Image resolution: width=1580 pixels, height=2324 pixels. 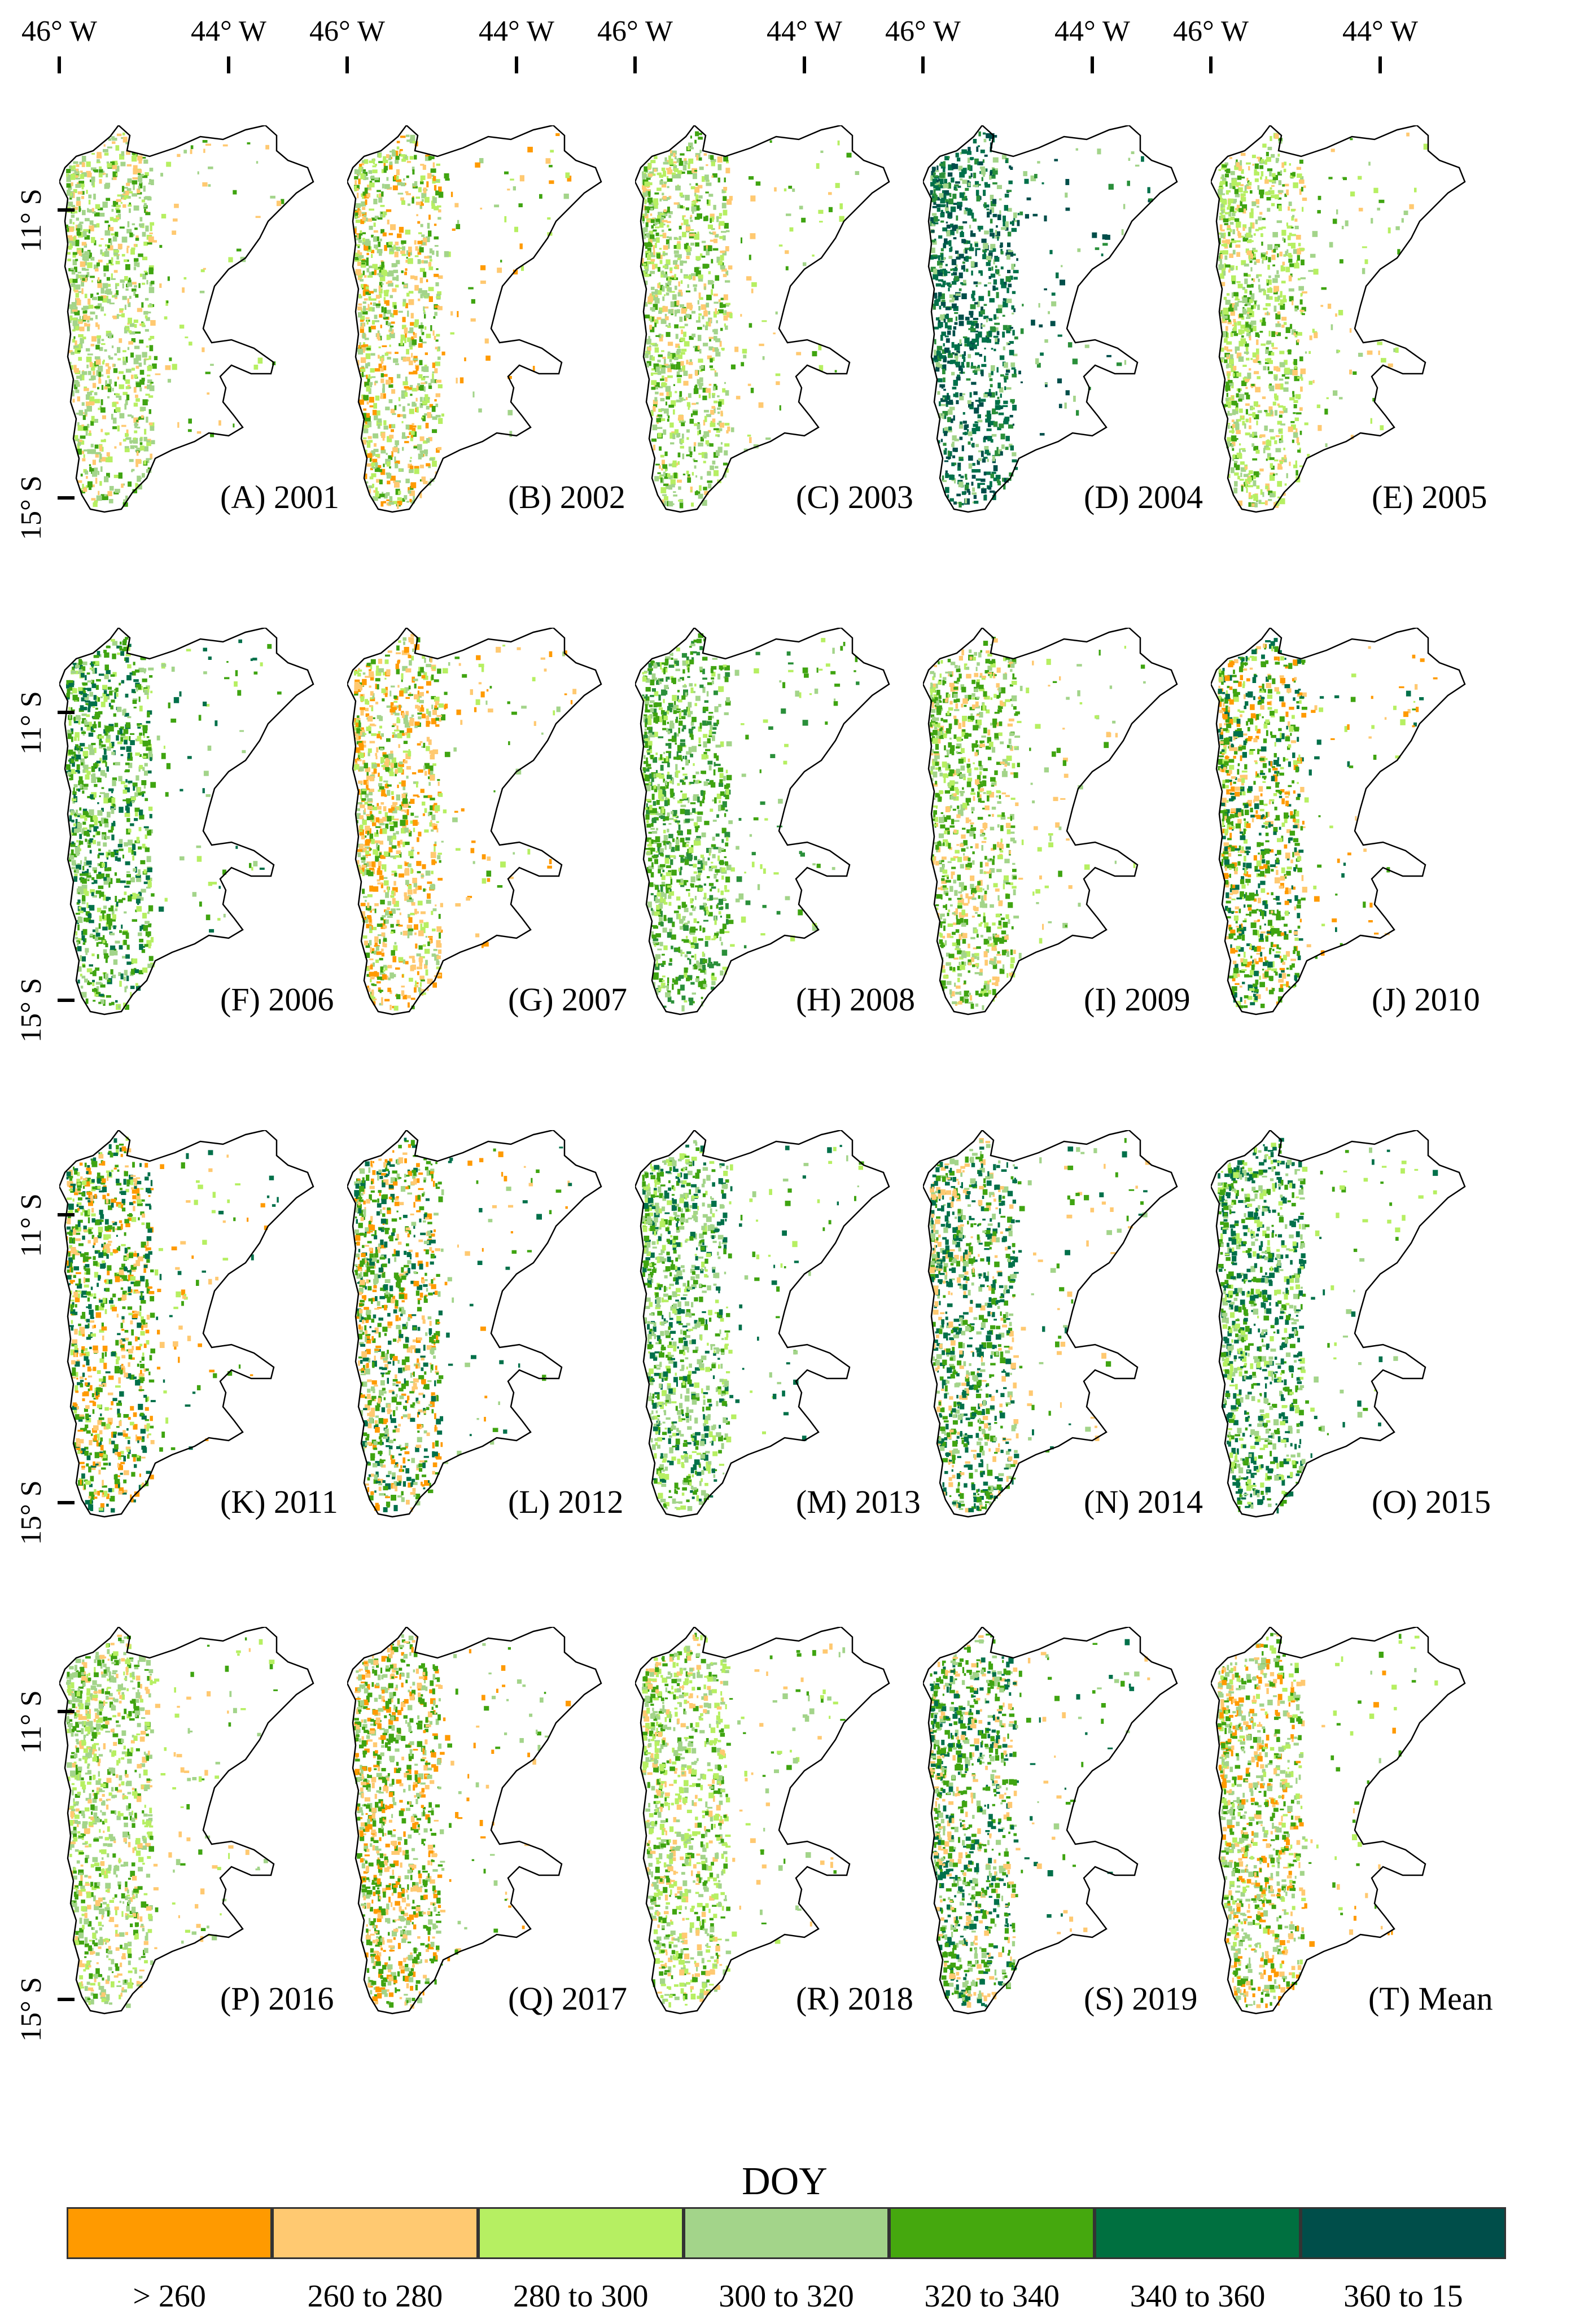 I want to click on panel-label: (E) 2005, so click(x=1429, y=497).